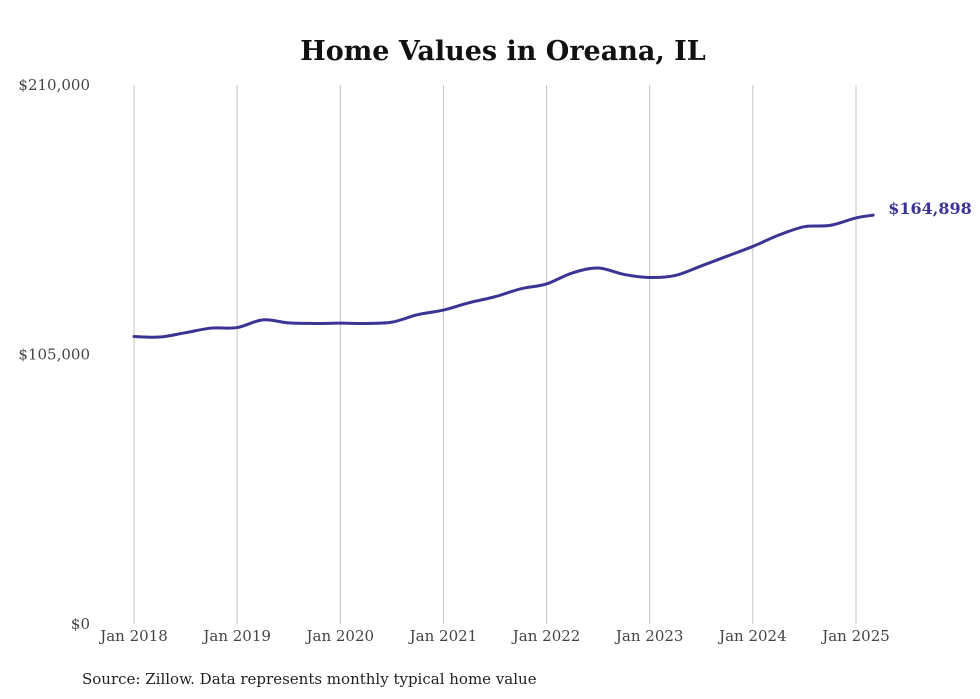  Describe the element at coordinates (80, 624) in the screenshot. I see `y-tick-label: $0` at that location.